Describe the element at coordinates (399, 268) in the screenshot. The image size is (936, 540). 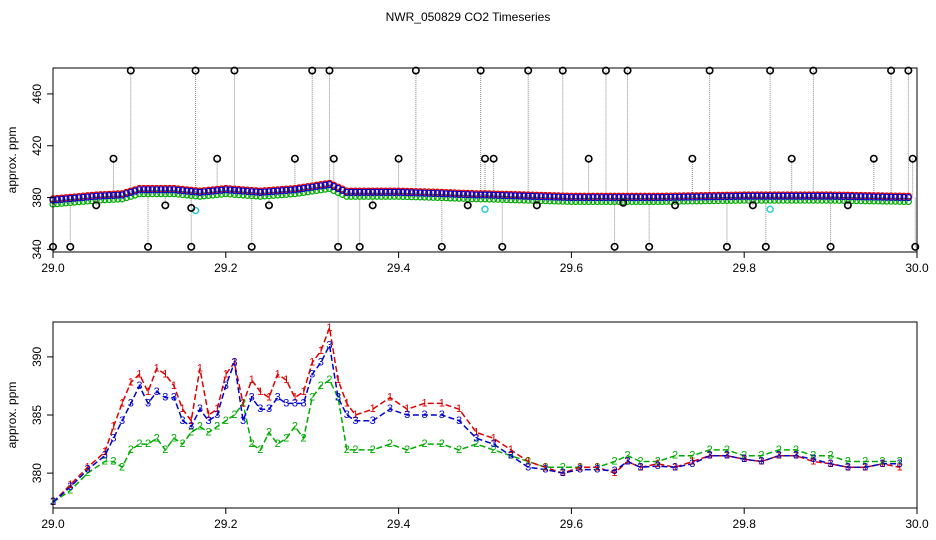
I see `top-x-tick-label: 29.4` at that location.